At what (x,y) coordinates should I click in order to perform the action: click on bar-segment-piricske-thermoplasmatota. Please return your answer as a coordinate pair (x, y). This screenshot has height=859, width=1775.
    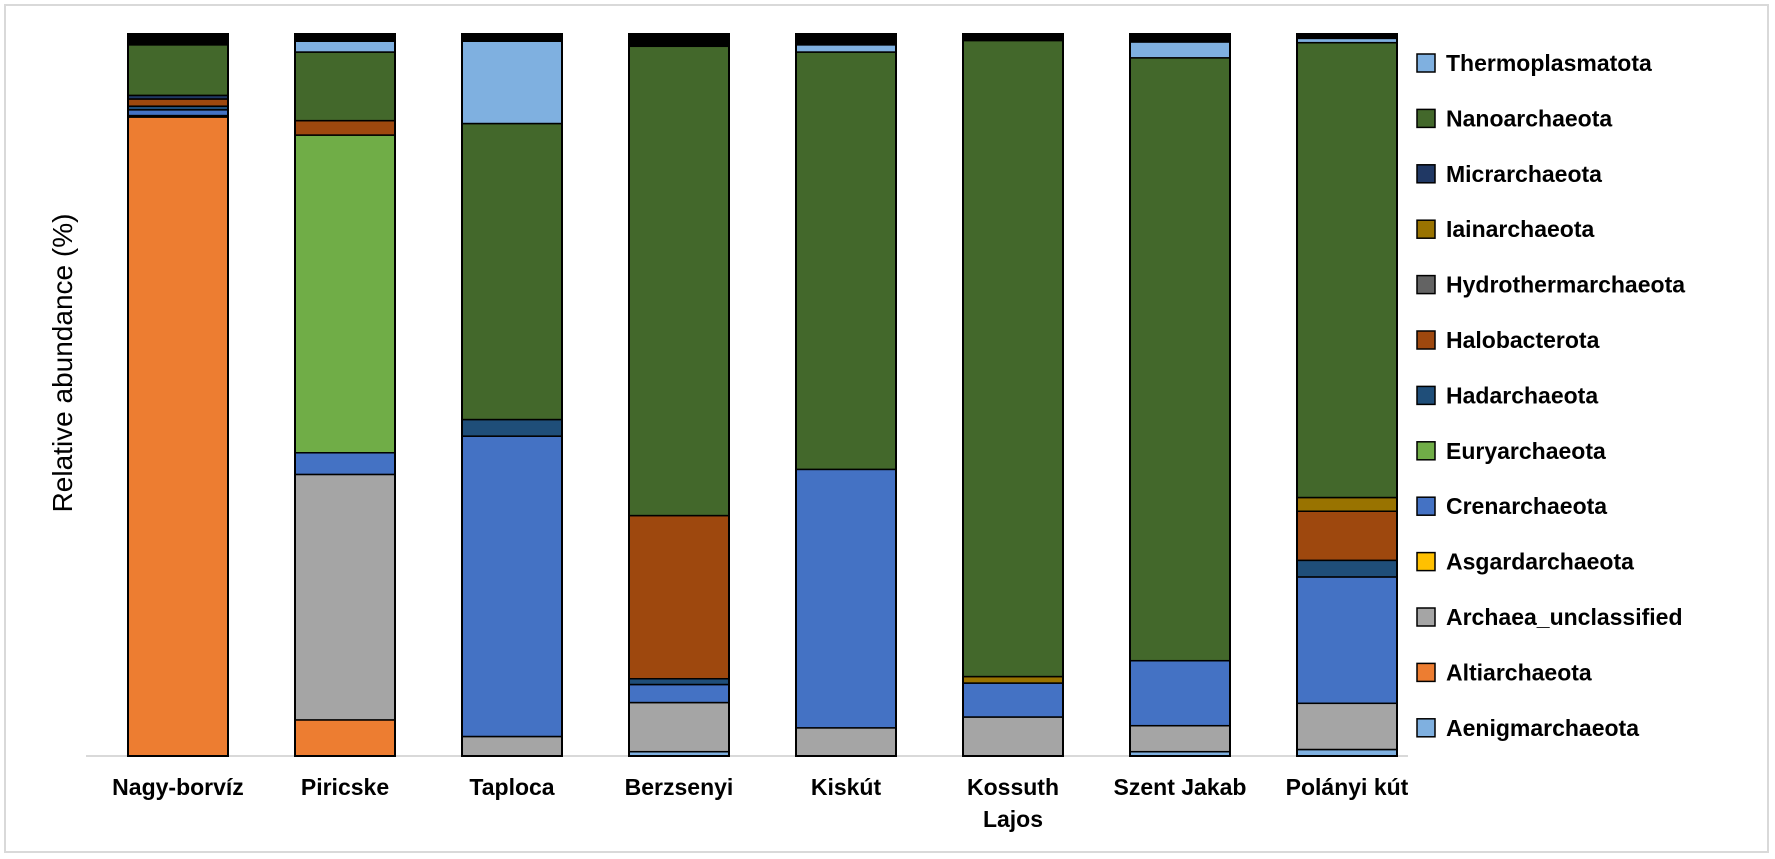
    Looking at the image, I should click on (345, 46).